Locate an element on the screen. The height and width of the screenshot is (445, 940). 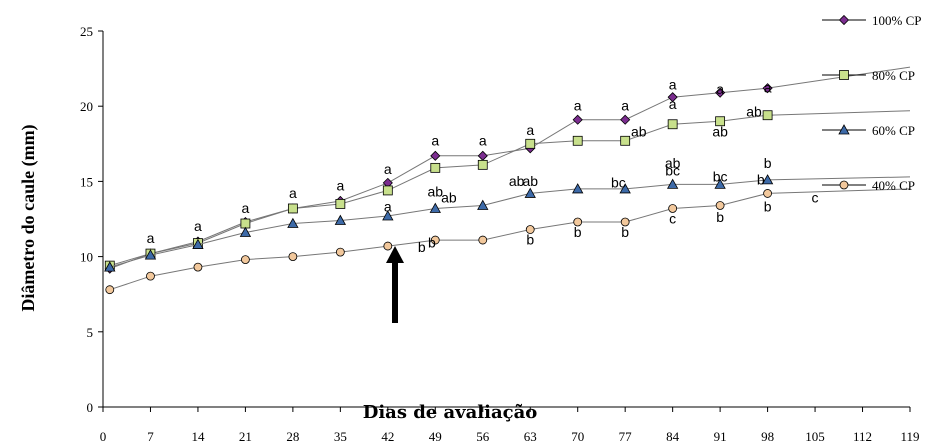
legend-item: 80% CP is located at coordinates (868, 75).